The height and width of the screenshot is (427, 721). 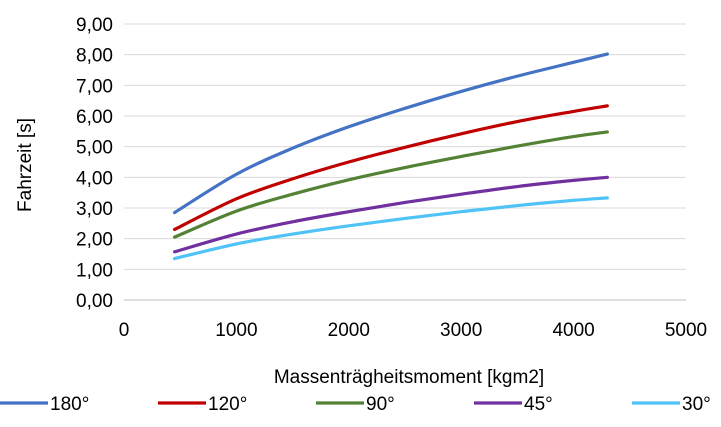 I want to click on x-axis-title: Massenträgheitsmoment [kgm2], so click(x=409, y=377).